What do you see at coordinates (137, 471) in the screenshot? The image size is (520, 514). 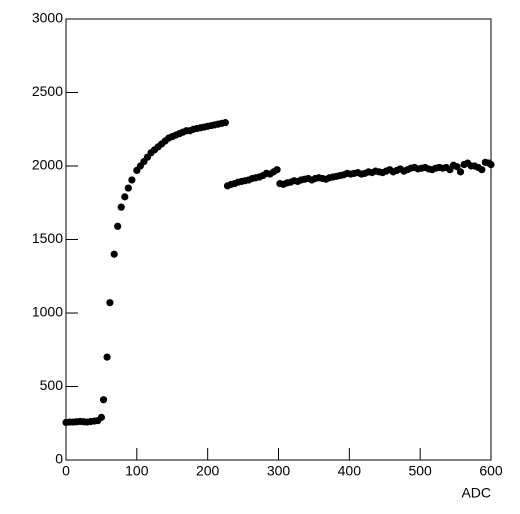 I see `x-tick-label: 100` at bounding box center [137, 471].